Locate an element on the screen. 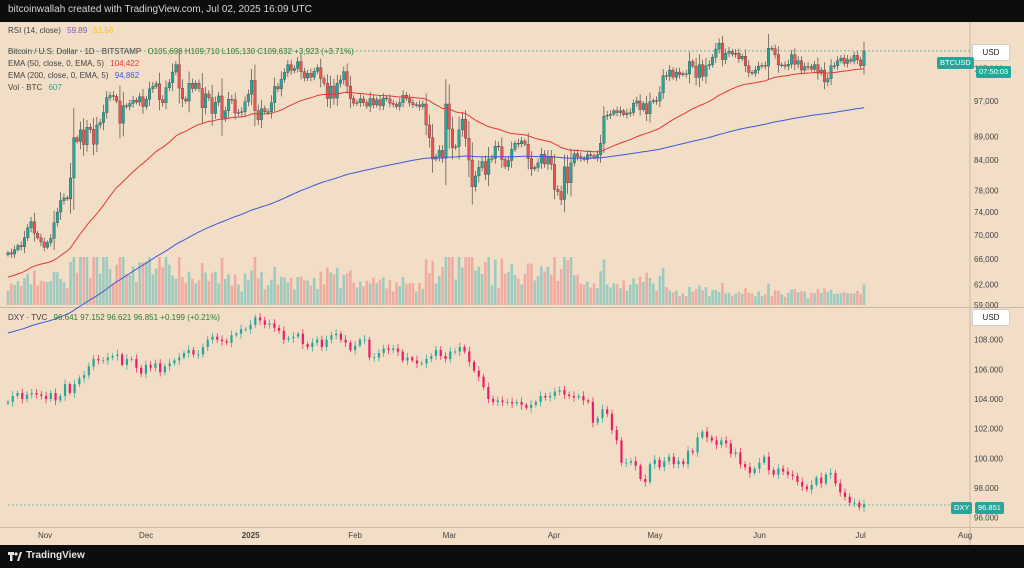 Image resolution: width=1024 pixels, height=568 pixels. rsi-value: 59.89 is located at coordinates (77, 30).